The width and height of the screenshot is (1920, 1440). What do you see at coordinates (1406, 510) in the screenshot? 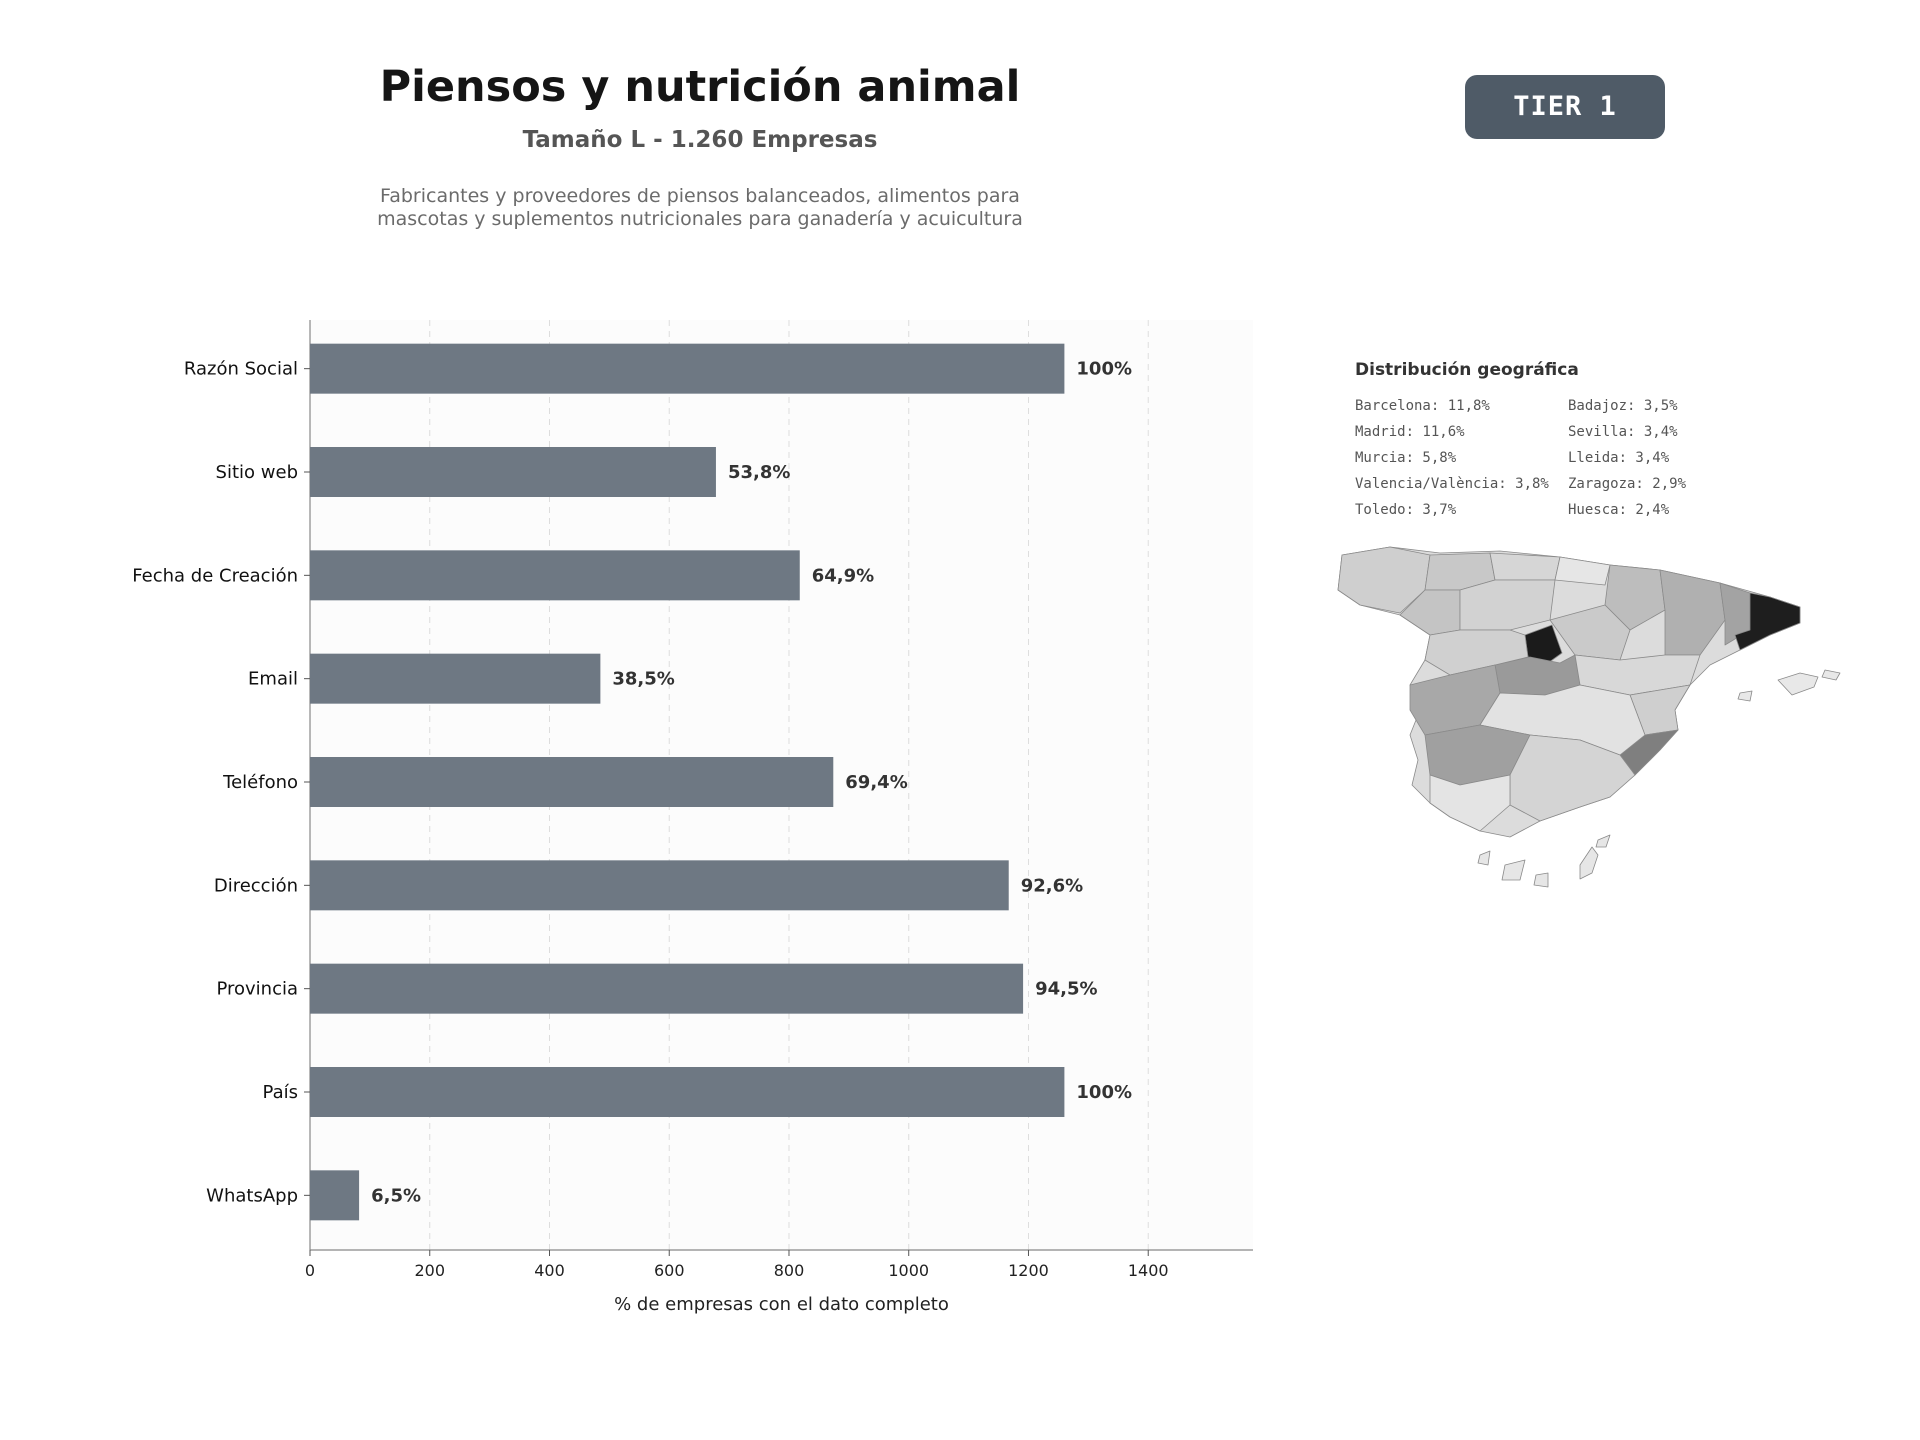
I see `geo-item: Toledo: 3,7%` at bounding box center [1406, 510].